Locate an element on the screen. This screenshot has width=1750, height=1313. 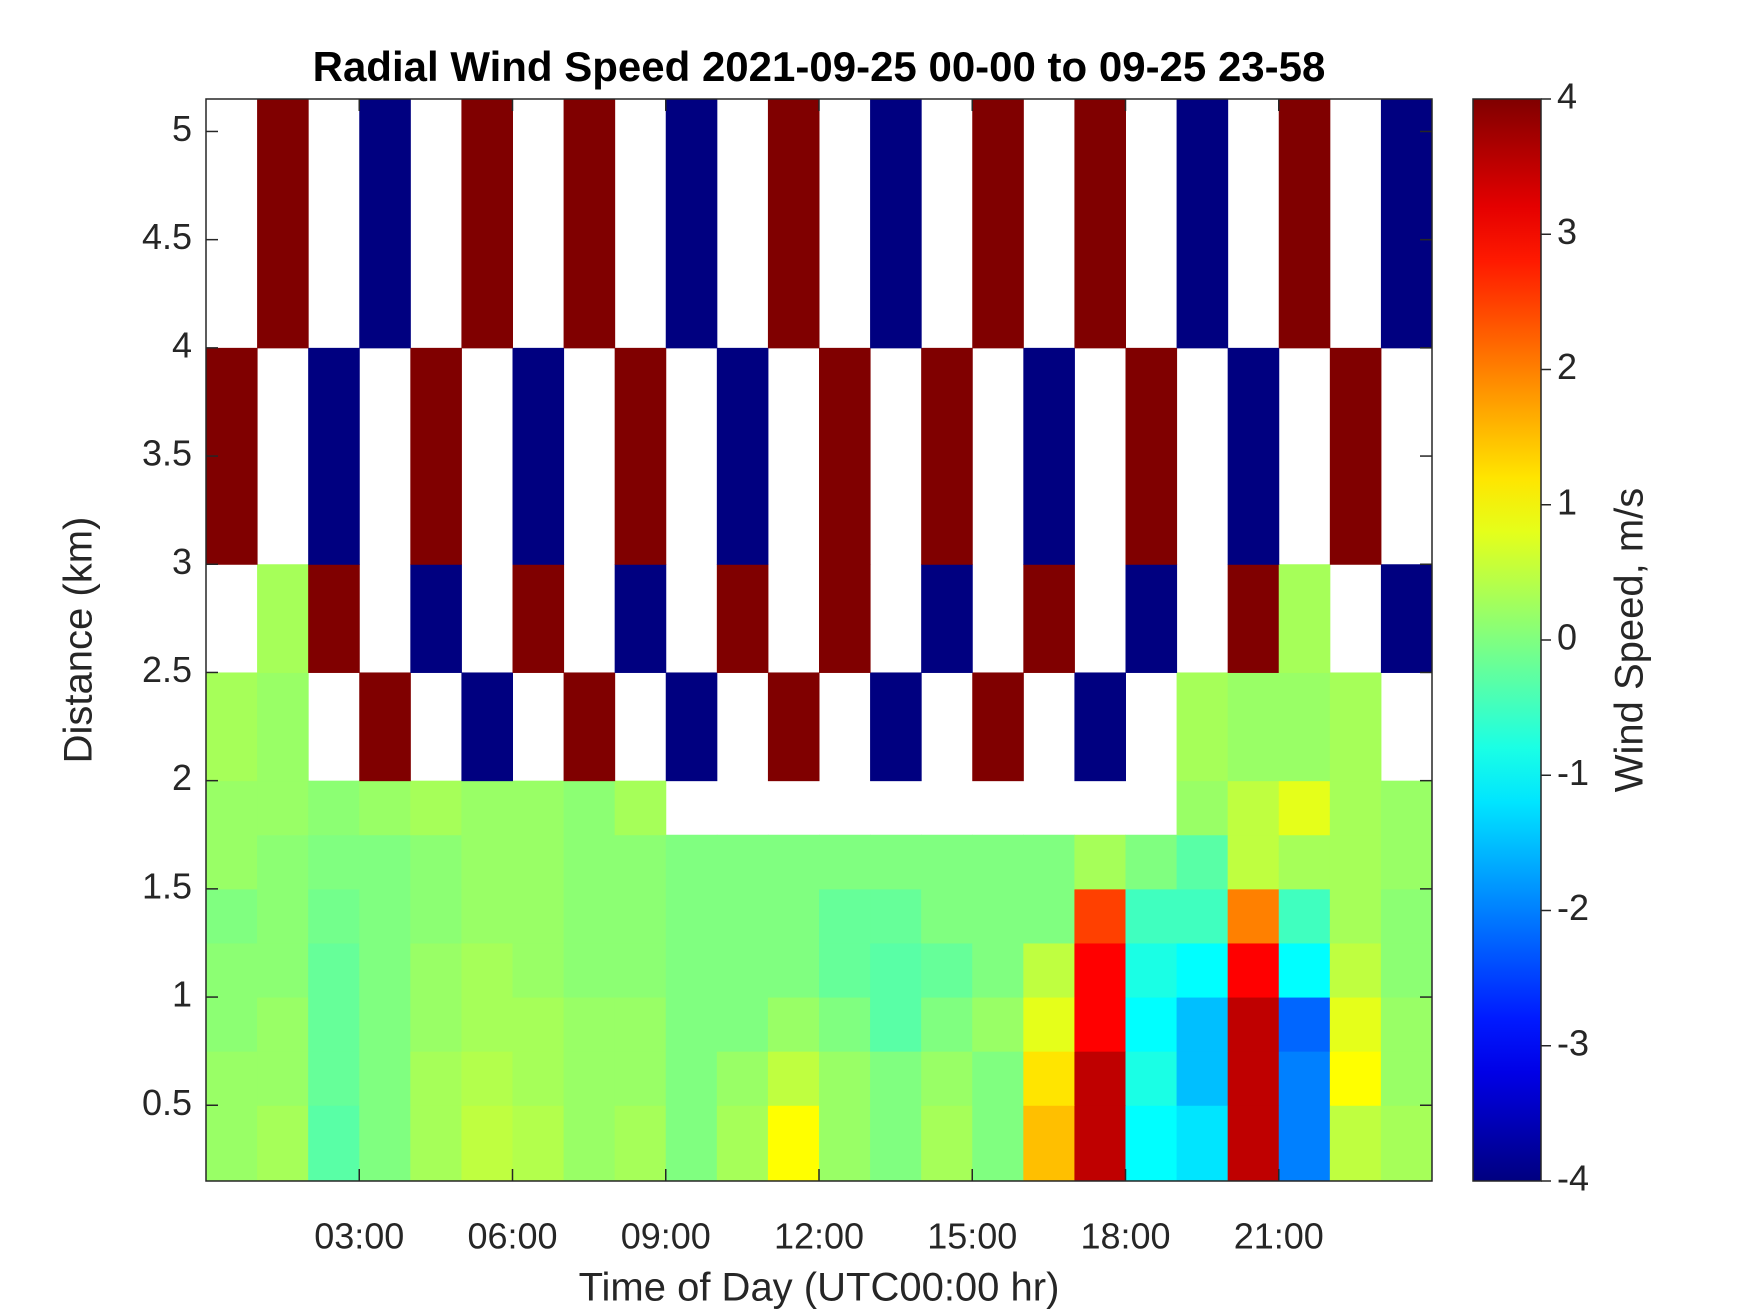
x-tick-label: 15:00 is located at coordinates (972, 1236).